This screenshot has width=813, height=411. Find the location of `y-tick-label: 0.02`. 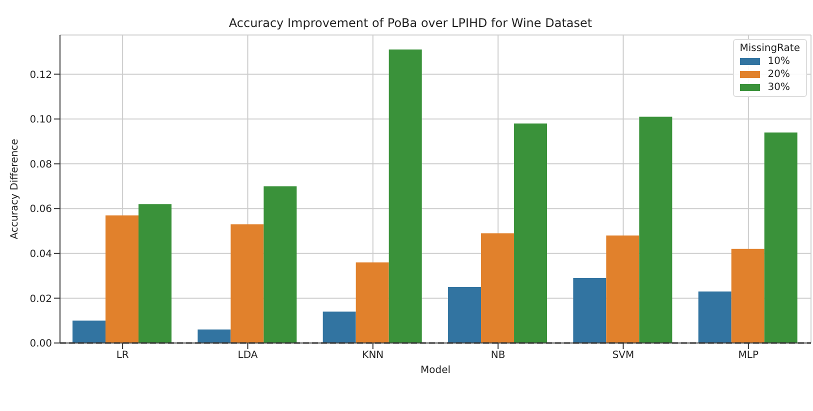

y-tick-label: 0.02 is located at coordinates (41, 299).